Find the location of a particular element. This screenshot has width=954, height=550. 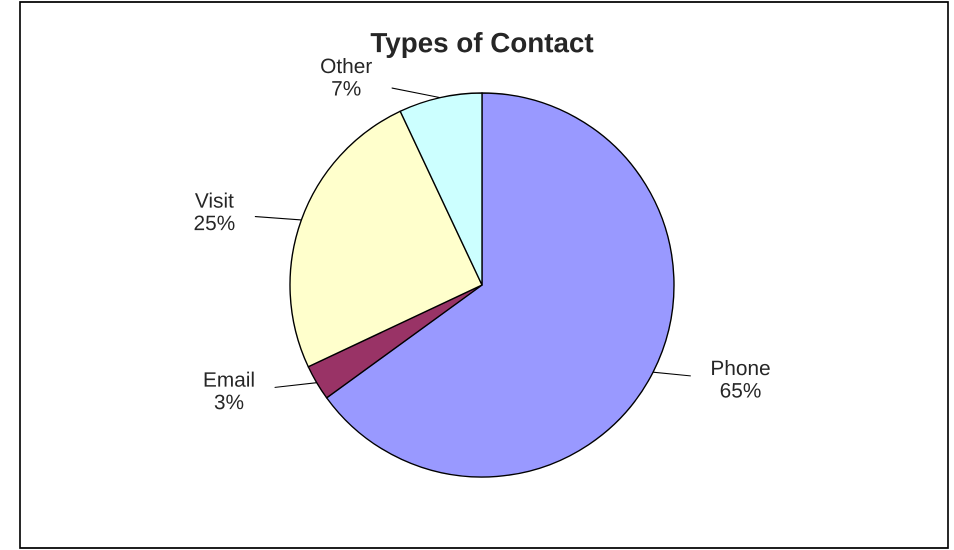

data-label: 7% is located at coordinates (346, 88).